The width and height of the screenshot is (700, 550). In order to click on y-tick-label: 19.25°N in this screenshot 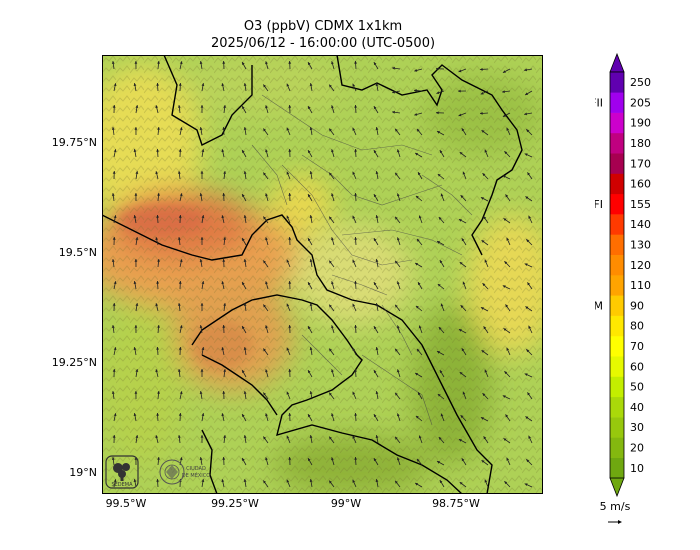, I will do `click(74, 362)`.